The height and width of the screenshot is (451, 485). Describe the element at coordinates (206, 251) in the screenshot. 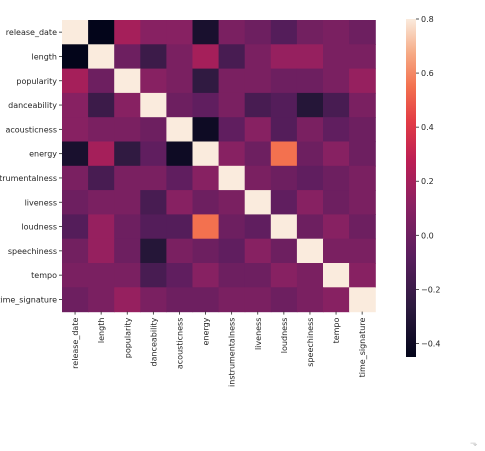

I see `heatmap-cell-speechiness-energy` at that location.